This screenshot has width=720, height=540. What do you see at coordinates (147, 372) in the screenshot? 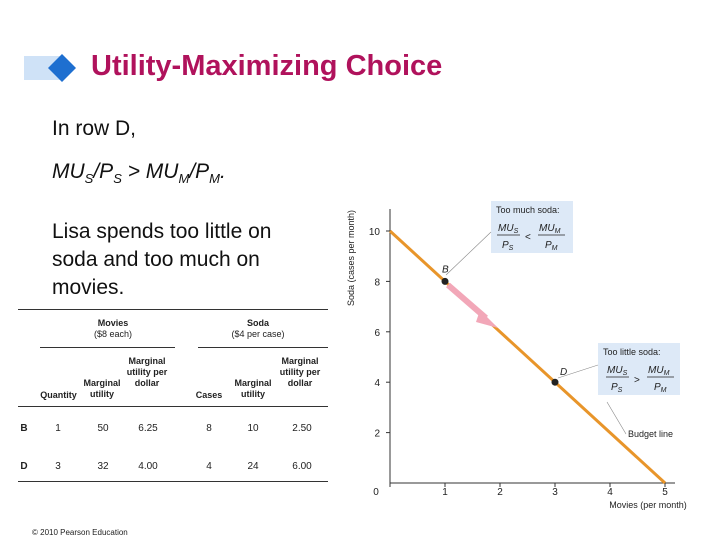
I see `col-mupd-movies: Marginal utility per dollar` at bounding box center [147, 372].